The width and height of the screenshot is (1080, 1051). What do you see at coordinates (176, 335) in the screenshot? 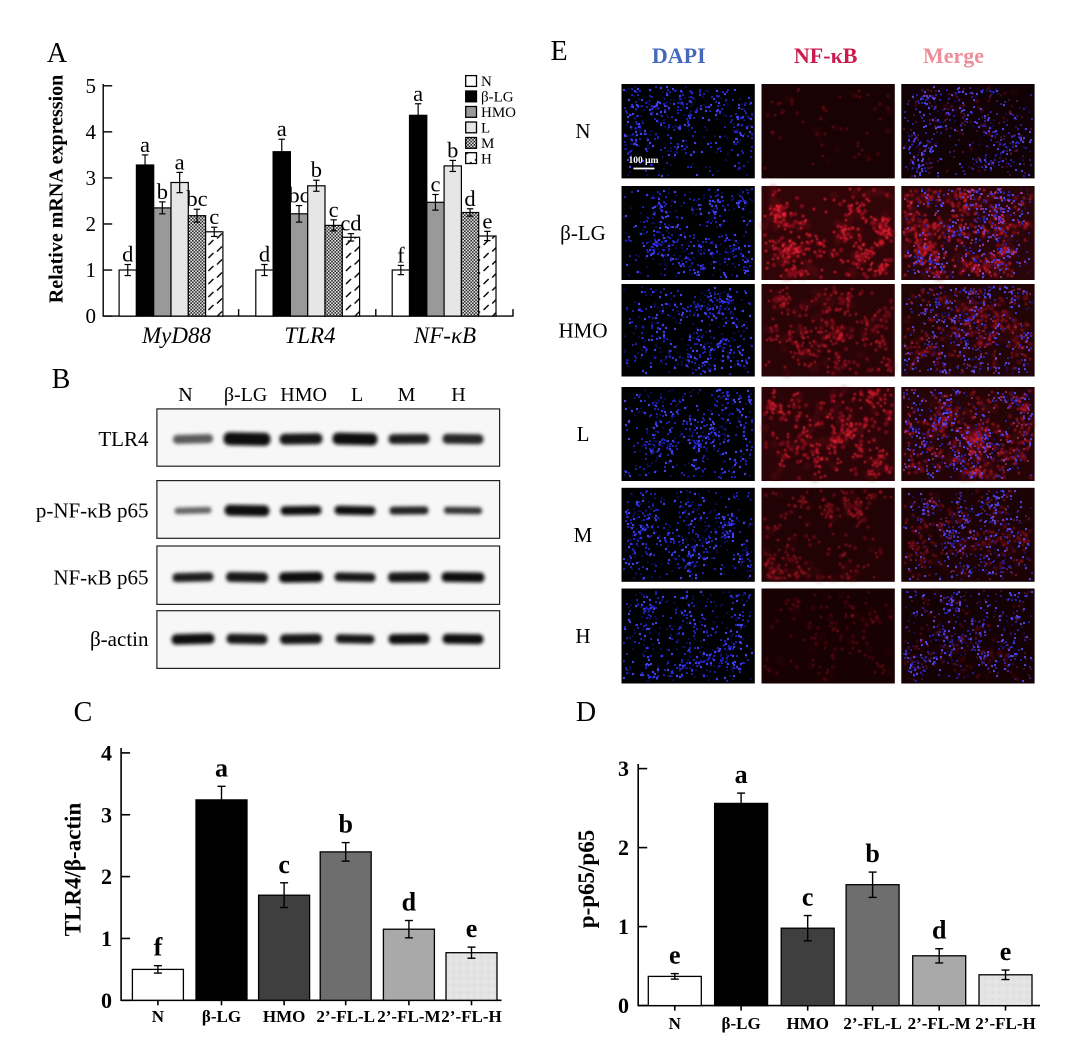
I see `svg-text: MyD88` at bounding box center [176, 335].